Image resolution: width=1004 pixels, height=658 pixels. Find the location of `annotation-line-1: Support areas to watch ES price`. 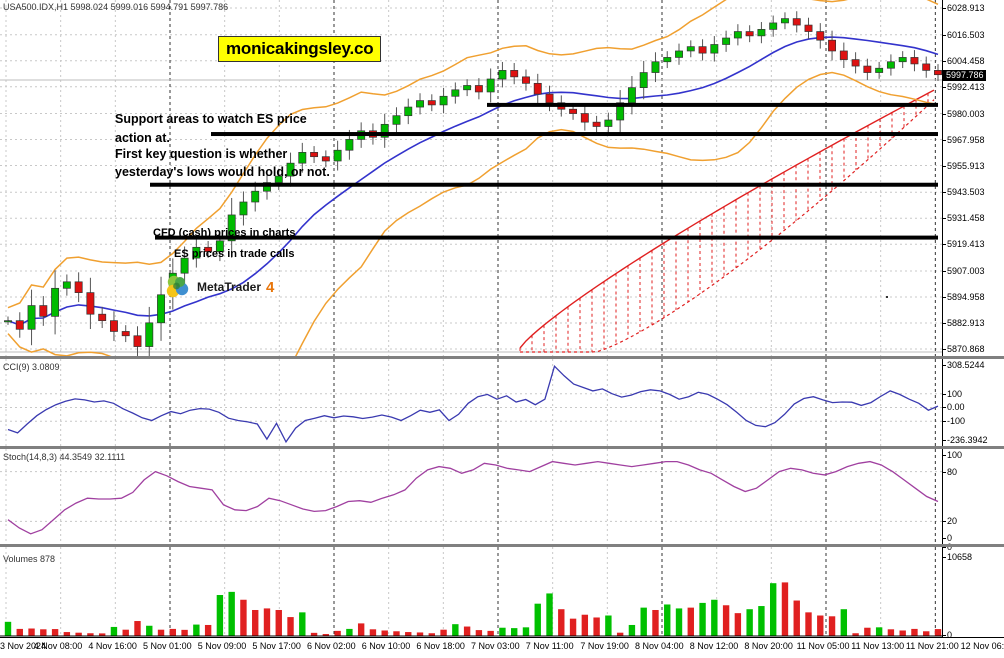

annotation-line-1: Support areas to watch ES price is located at coordinates (211, 119).